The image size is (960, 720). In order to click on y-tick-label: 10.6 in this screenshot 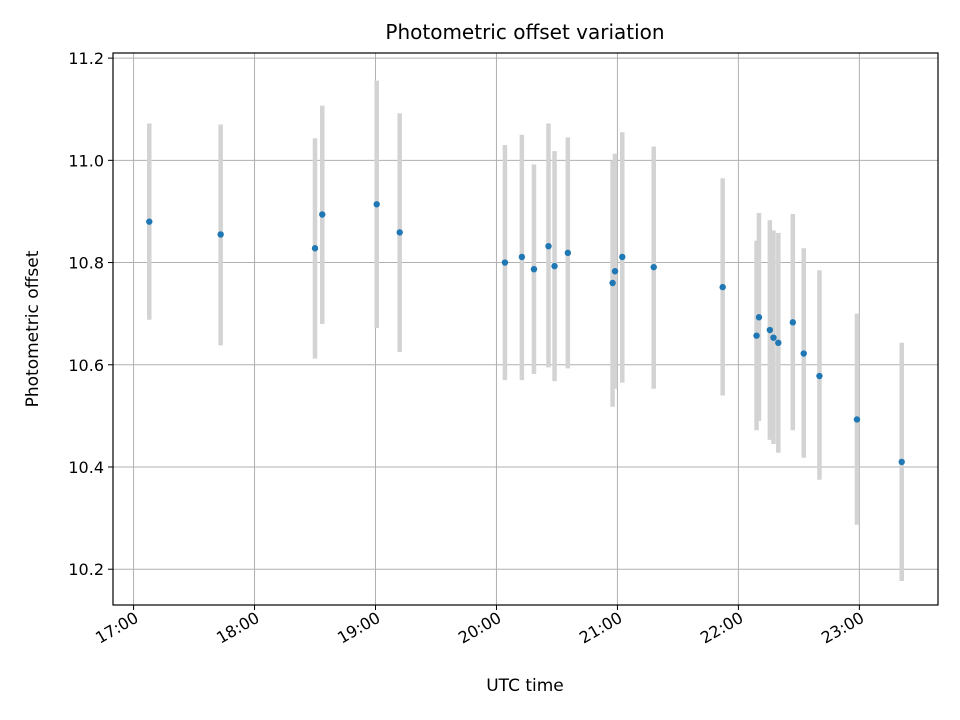, I will do `click(86, 365)`.